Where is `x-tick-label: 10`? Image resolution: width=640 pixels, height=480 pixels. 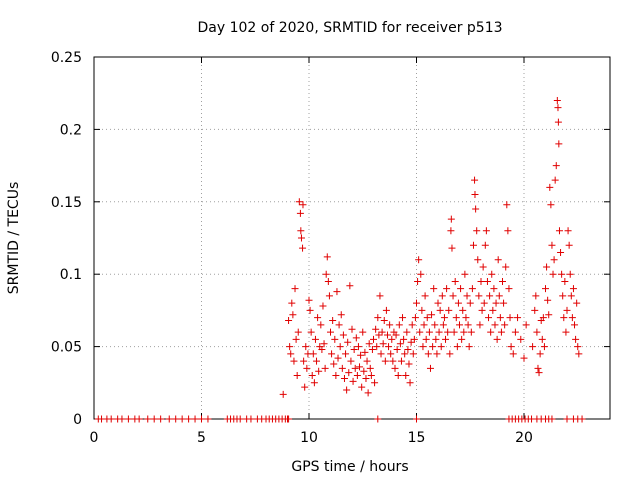
x-tick-label: 10 is located at coordinates (309, 438).